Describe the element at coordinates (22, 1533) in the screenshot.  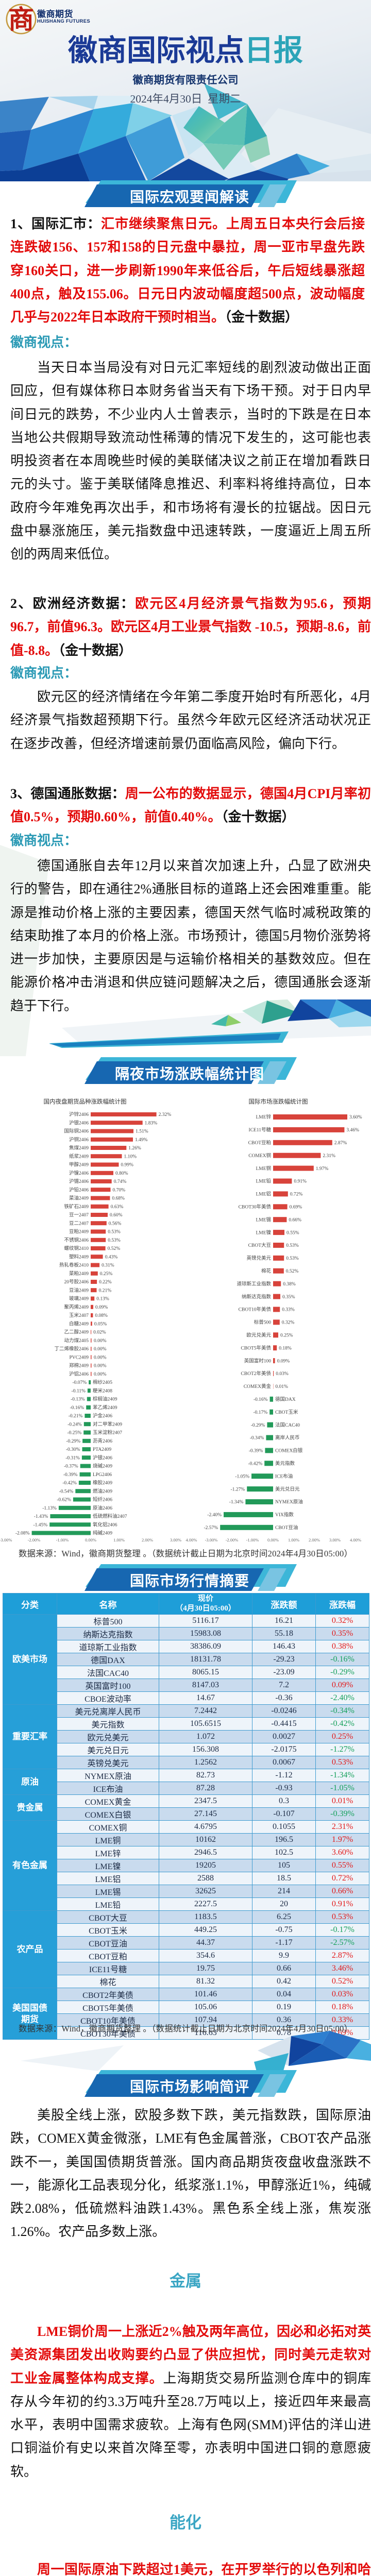
I see `svg-text: -2.08%` at that location.